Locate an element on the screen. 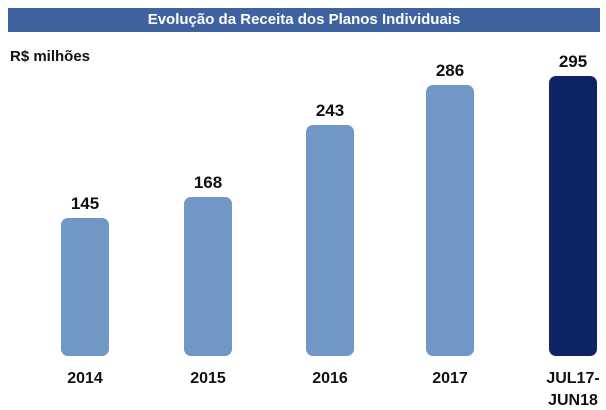 This screenshot has width=606, height=410. value-label: 295 is located at coordinates (573, 61).